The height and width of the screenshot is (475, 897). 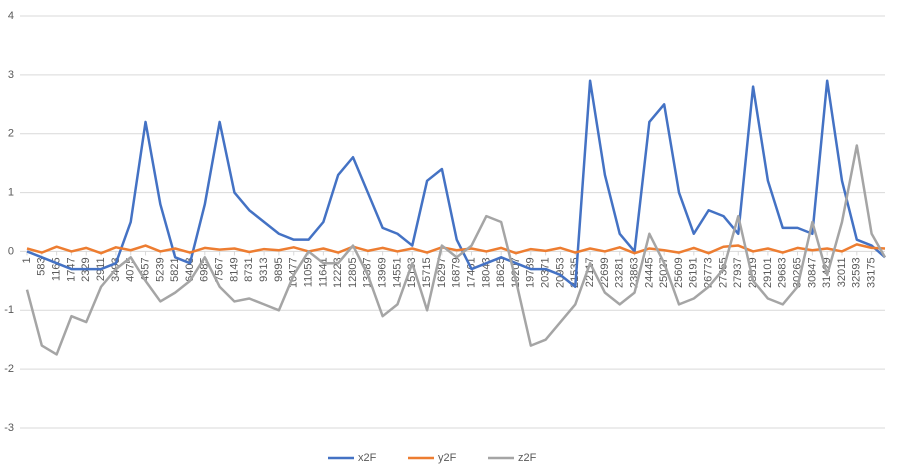 What do you see at coordinates (649, 272) in the screenshot?
I see `x-tick-label: 24445` at bounding box center [649, 272].